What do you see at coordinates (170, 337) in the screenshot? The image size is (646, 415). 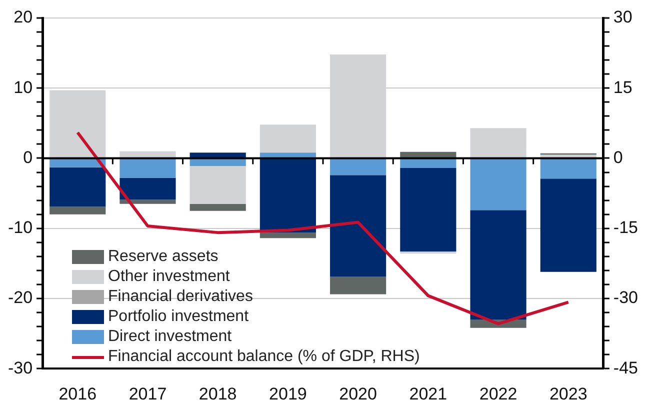 I see `legend-label: Direct investment` at bounding box center [170, 337].